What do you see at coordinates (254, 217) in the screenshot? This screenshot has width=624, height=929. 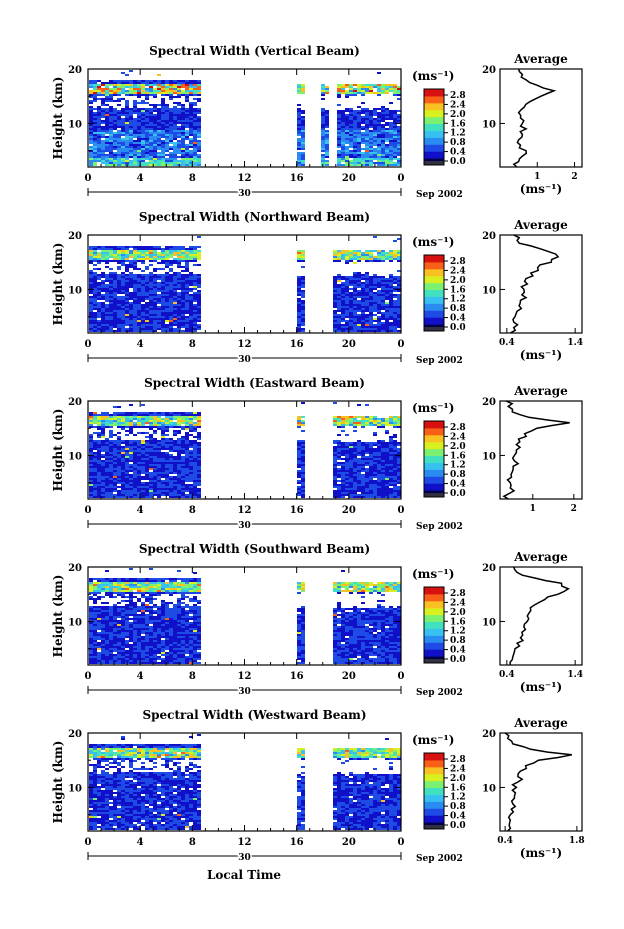 I see `panel-title: Spectral Width (Northward Beam)` at bounding box center [254, 217].